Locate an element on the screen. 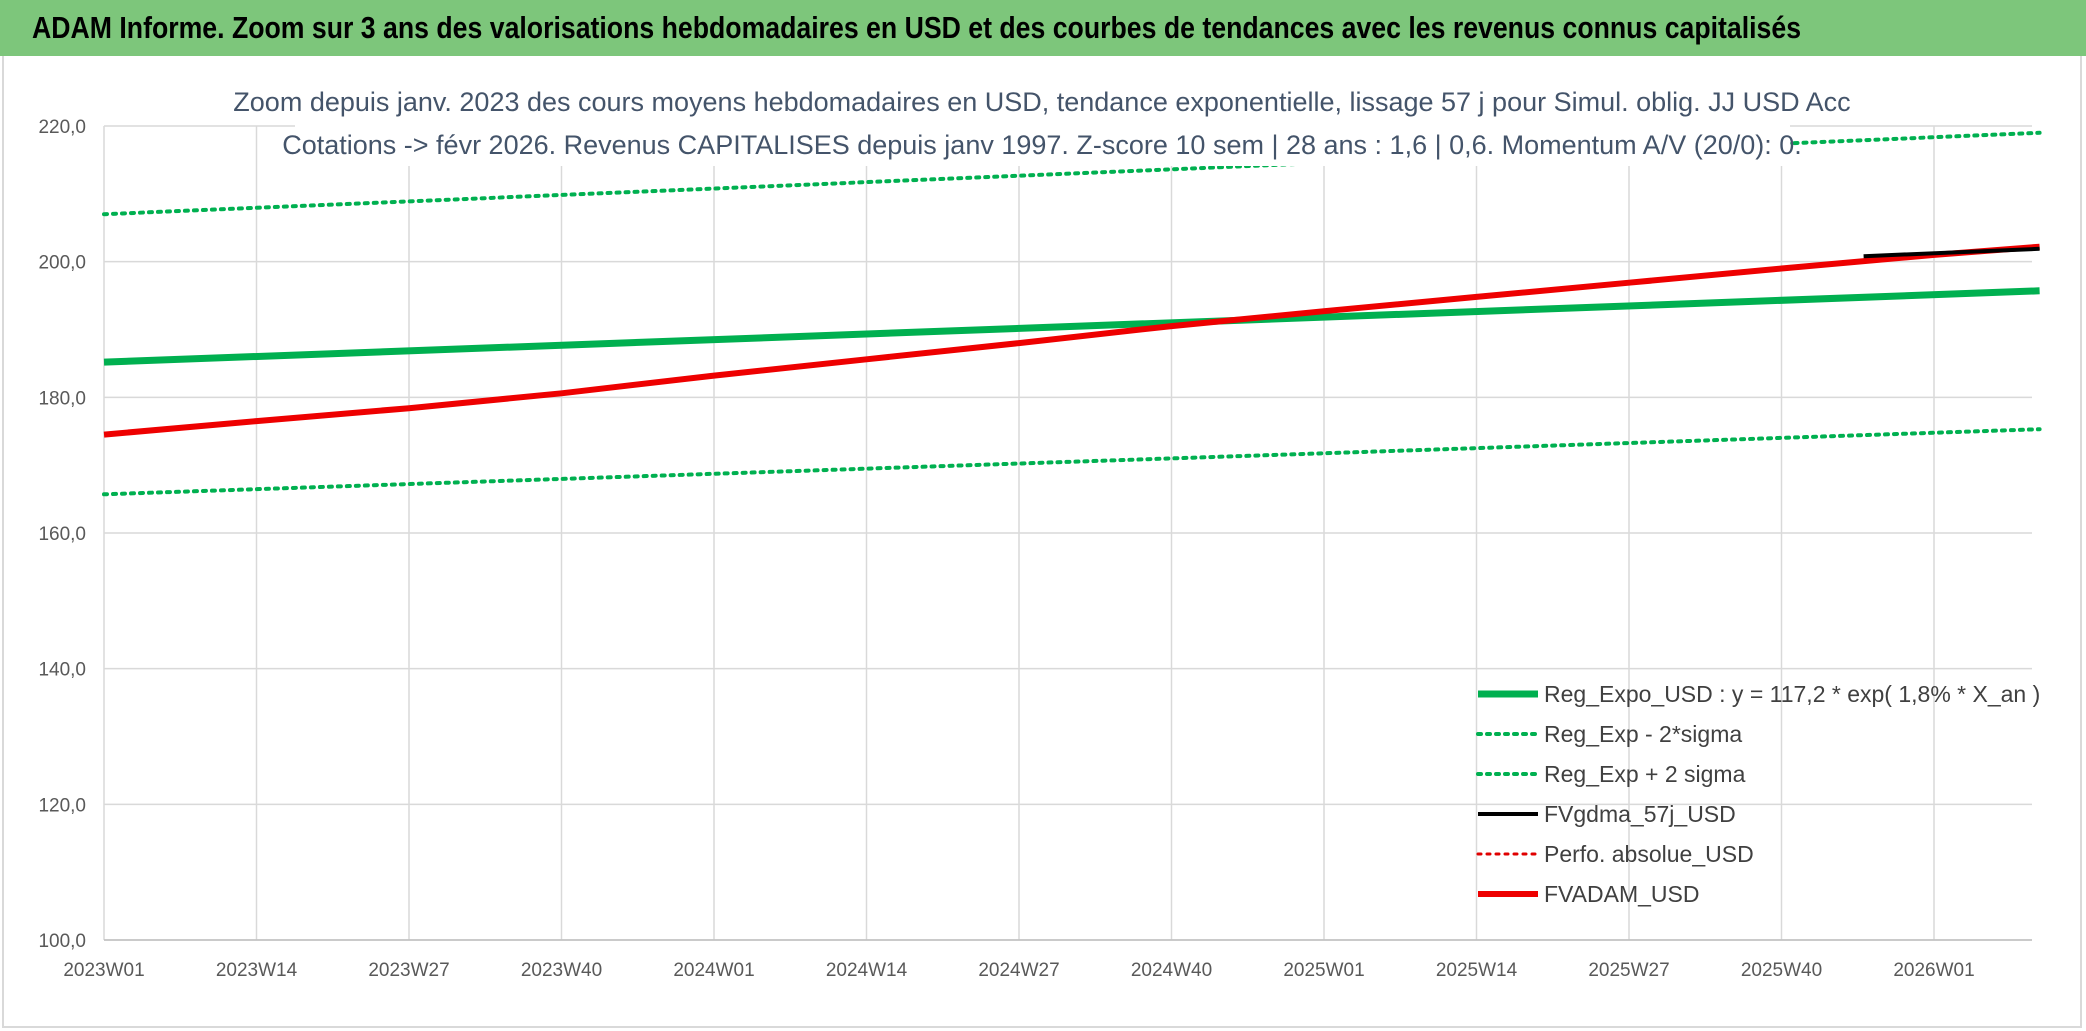  legend-label: Reg_Exp - 2*sigma is located at coordinates (1643, 734).